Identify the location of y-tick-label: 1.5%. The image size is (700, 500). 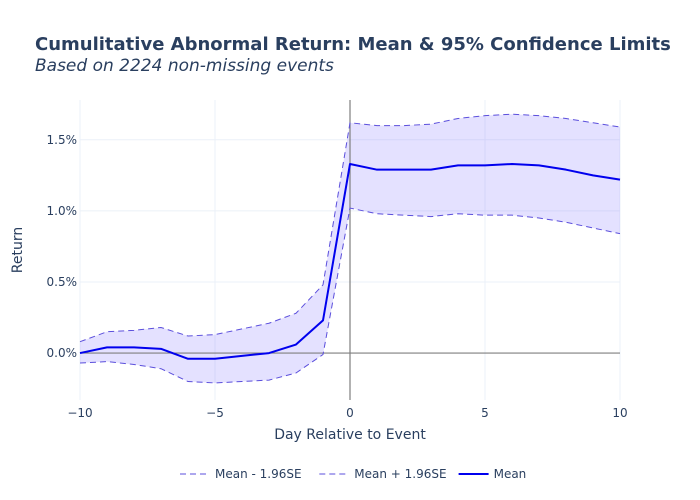
(62, 140).